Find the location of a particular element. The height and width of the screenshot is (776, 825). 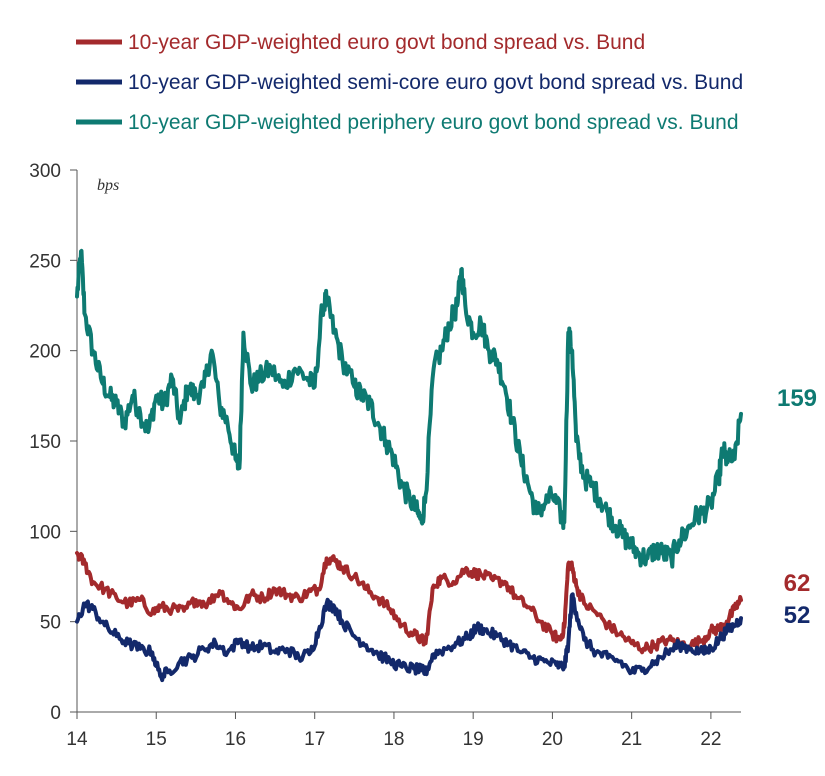

end-label-2: 159 is located at coordinates (797, 398).